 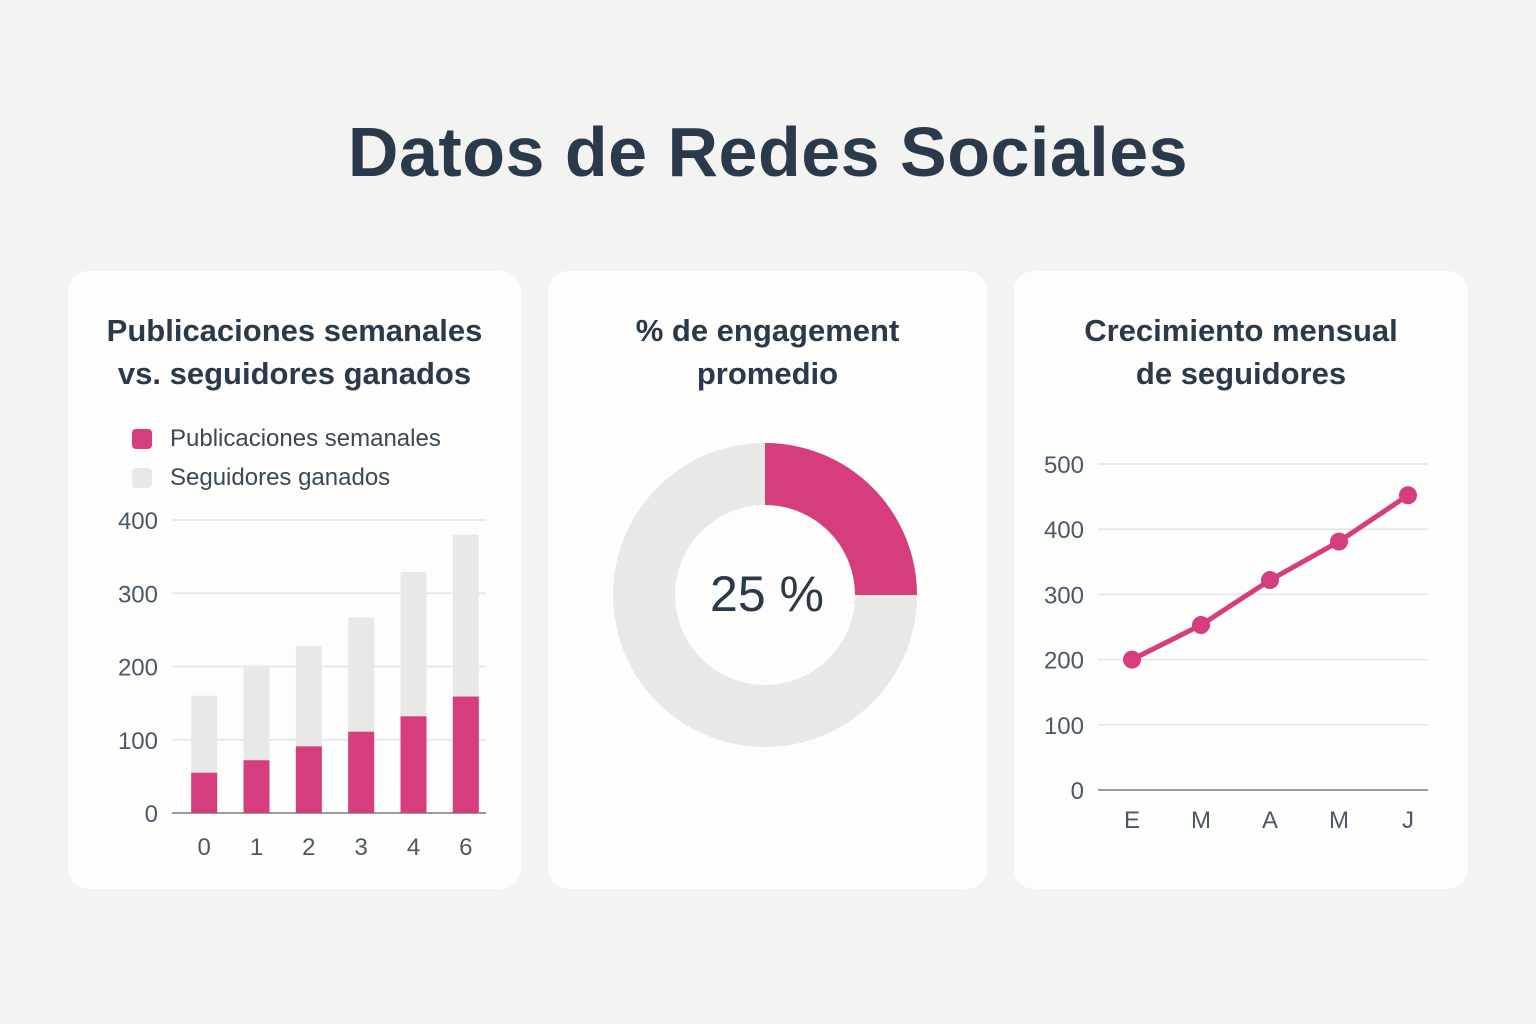 I want to click on x-tick-label: 4, so click(x=413, y=847).